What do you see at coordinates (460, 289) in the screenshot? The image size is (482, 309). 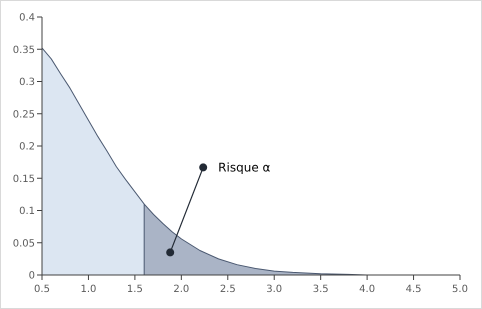 I see `x-tick-label: 5.0` at bounding box center [460, 289].